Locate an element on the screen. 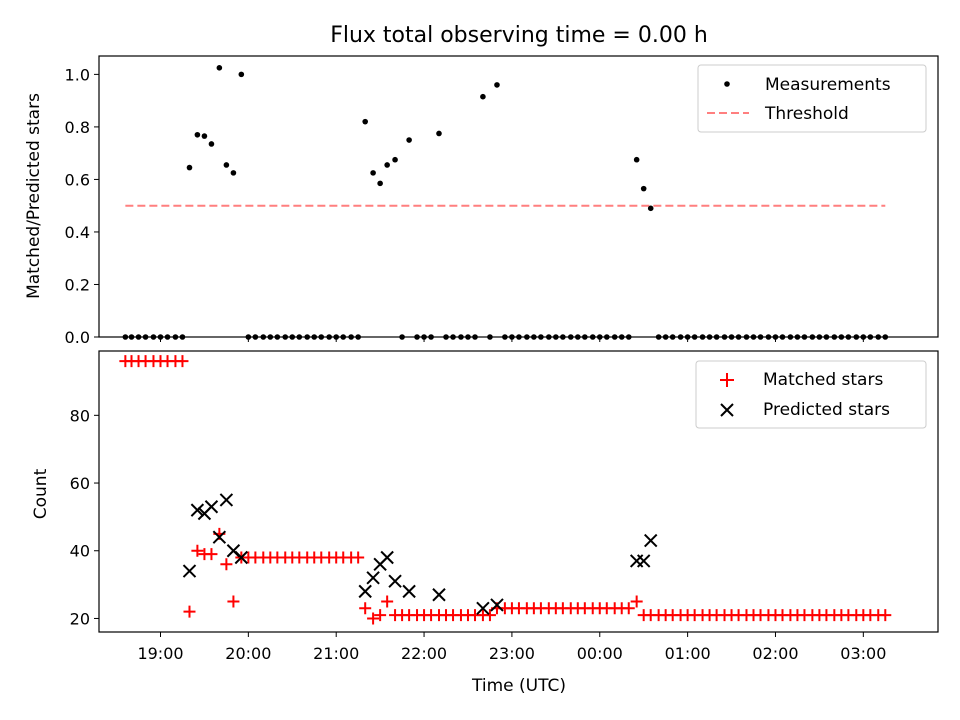 The height and width of the screenshot is (720, 960). bottom-x-tick-label: 20:00 is located at coordinates (248, 653).